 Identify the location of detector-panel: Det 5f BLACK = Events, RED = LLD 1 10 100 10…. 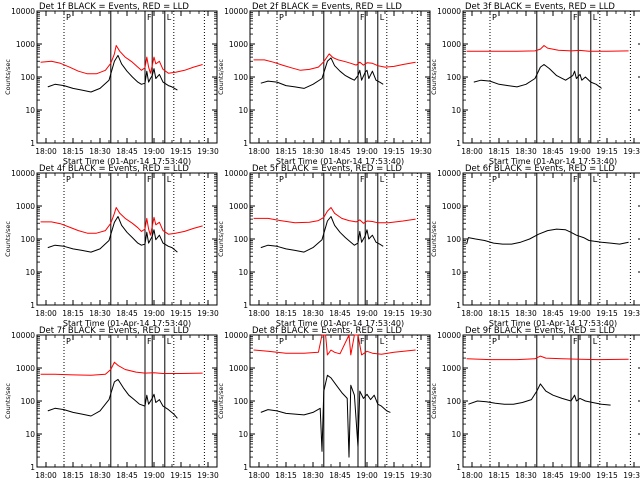
(324, 246).